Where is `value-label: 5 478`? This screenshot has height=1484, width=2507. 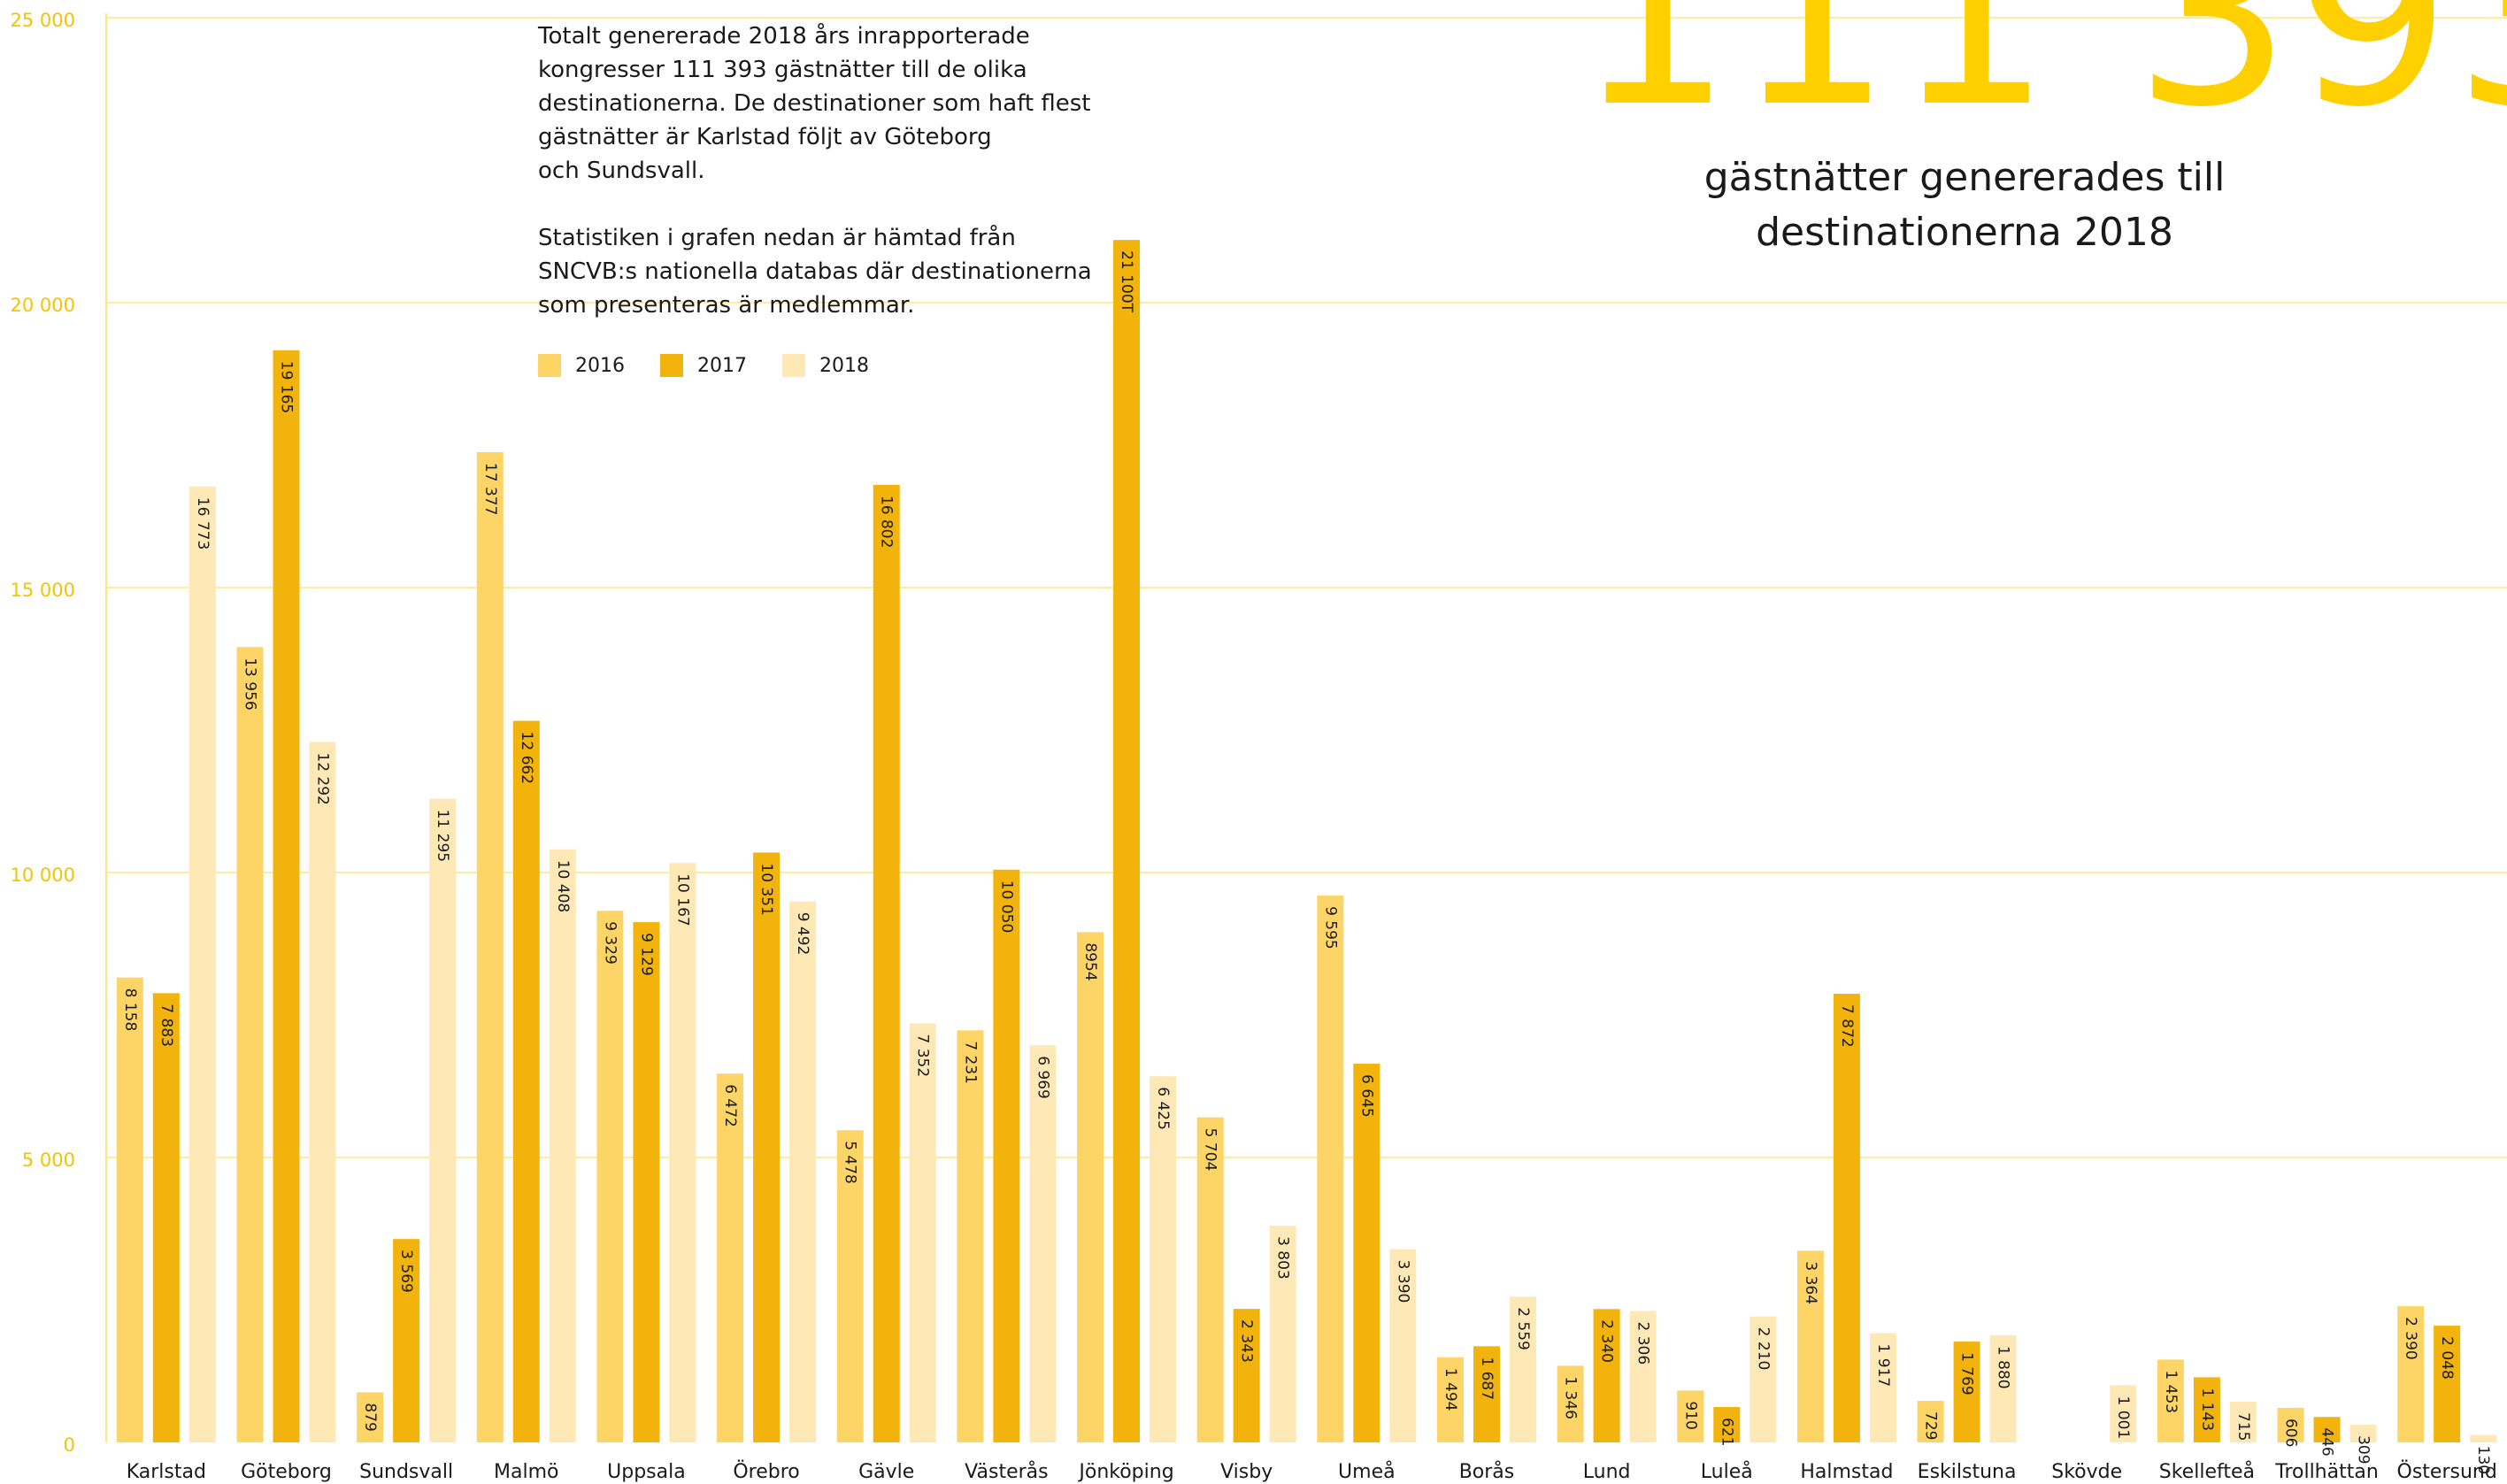 value-label: 5 478 is located at coordinates (850, 1162).